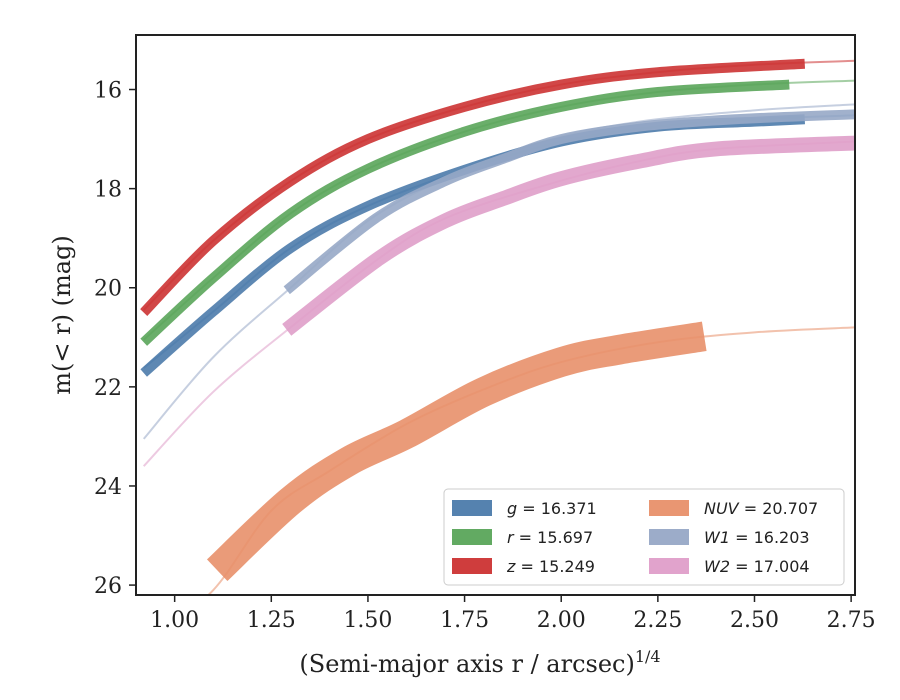  What do you see at coordinates (561, 620) in the screenshot?
I see `x-tick-label: 2.00` at bounding box center [561, 620].